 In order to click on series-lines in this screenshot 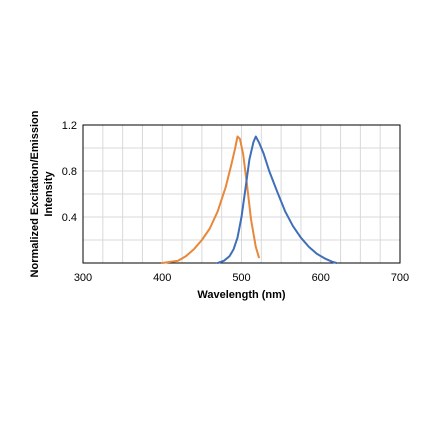, I will do `click(249, 199)`.